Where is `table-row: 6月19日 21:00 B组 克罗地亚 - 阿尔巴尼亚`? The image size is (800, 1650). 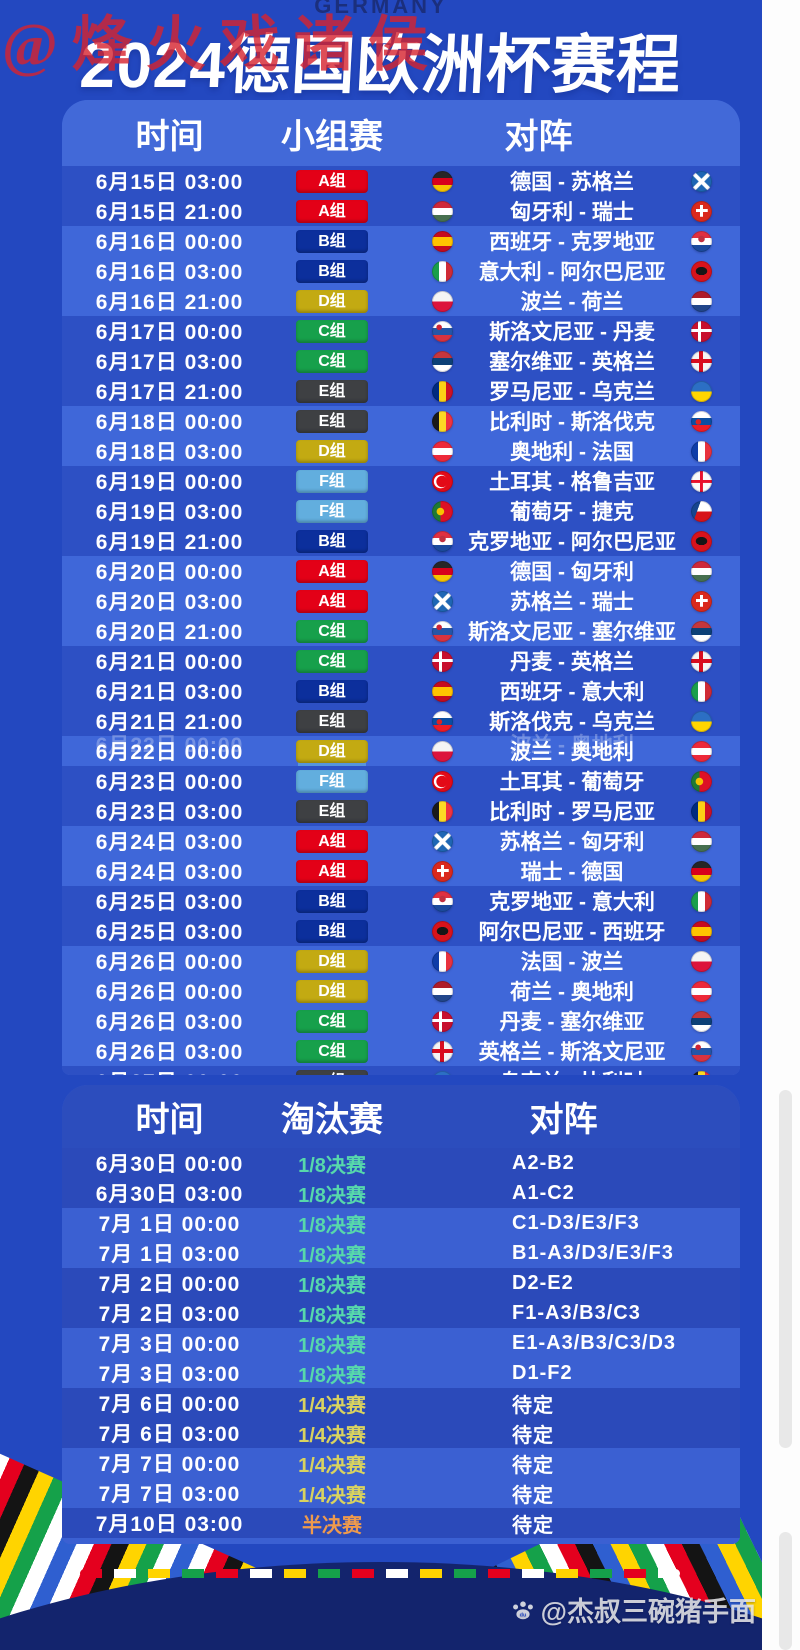 table-row: 6月19日 21:00 B组 克罗地亚 - 阿尔巴尼亚 is located at coordinates (401, 541).